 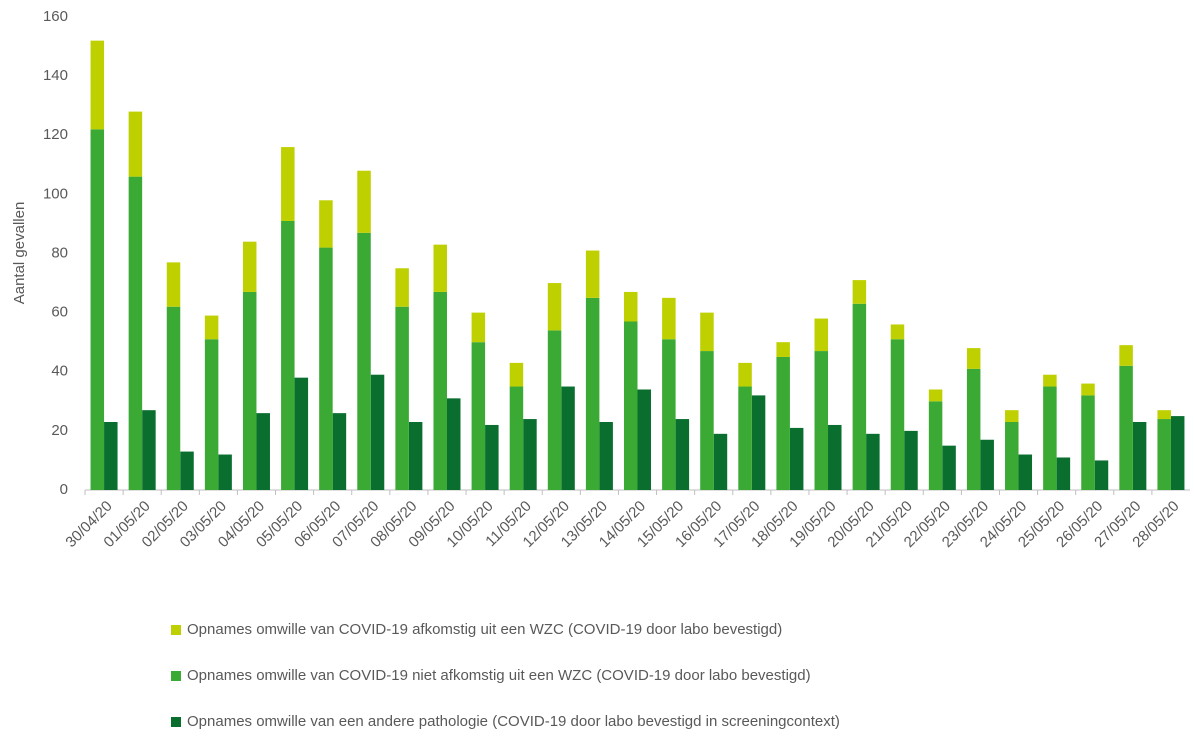 What do you see at coordinates (59, 312) in the screenshot?
I see `y-tick-label: 60` at bounding box center [59, 312].